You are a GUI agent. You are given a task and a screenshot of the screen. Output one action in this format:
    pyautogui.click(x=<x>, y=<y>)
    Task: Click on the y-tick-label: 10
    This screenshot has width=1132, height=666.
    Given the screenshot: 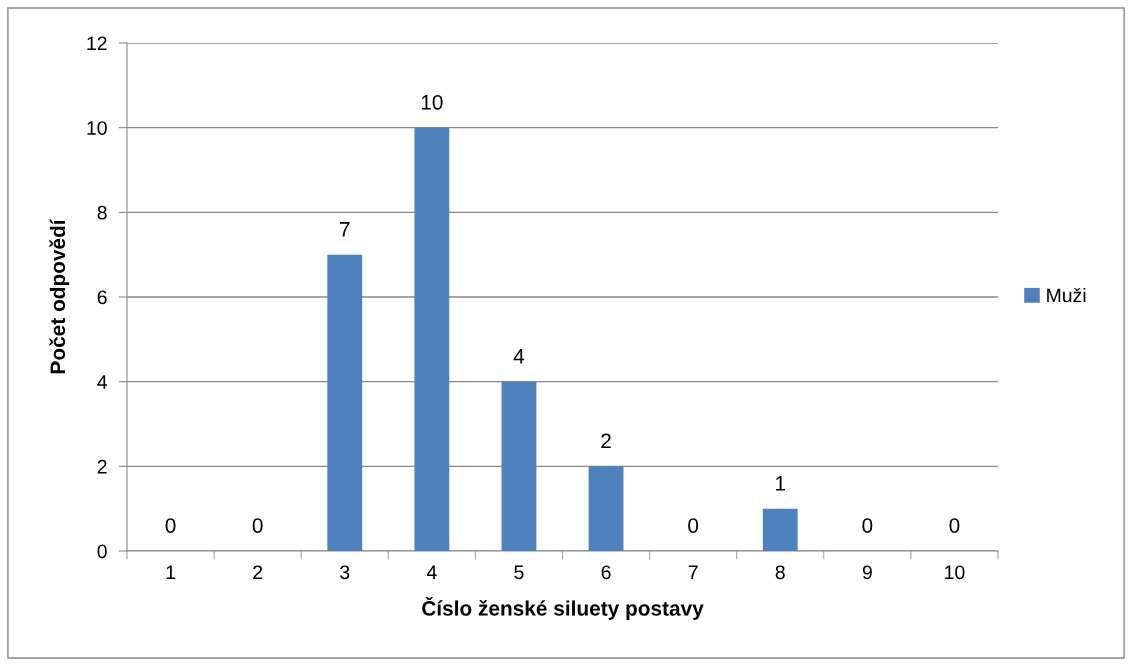 What is the action you would take?
    pyautogui.click(x=97, y=128)
    